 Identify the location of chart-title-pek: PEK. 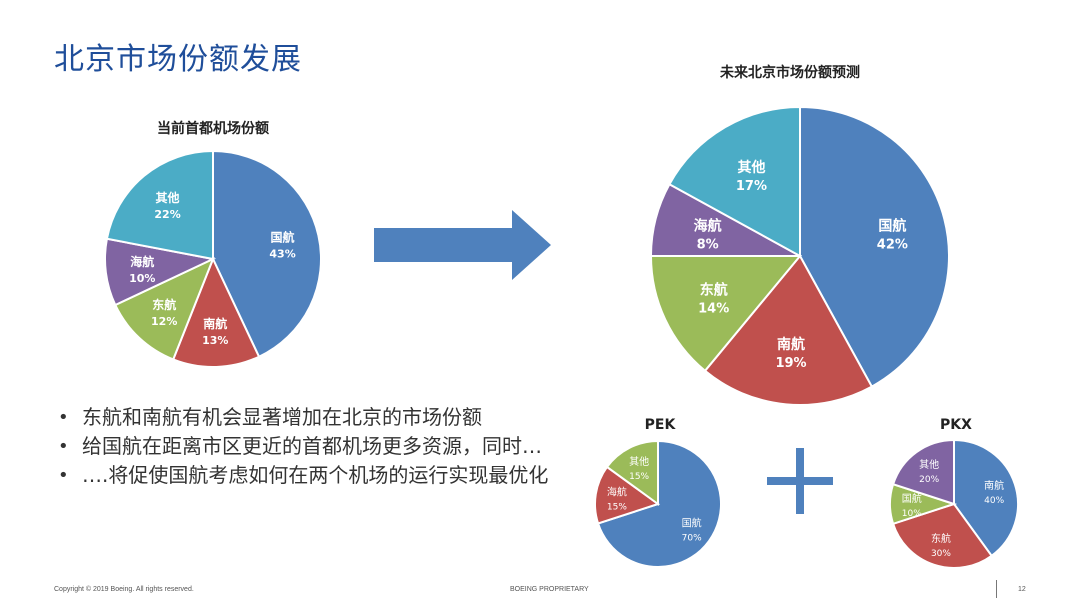
(660, 425).